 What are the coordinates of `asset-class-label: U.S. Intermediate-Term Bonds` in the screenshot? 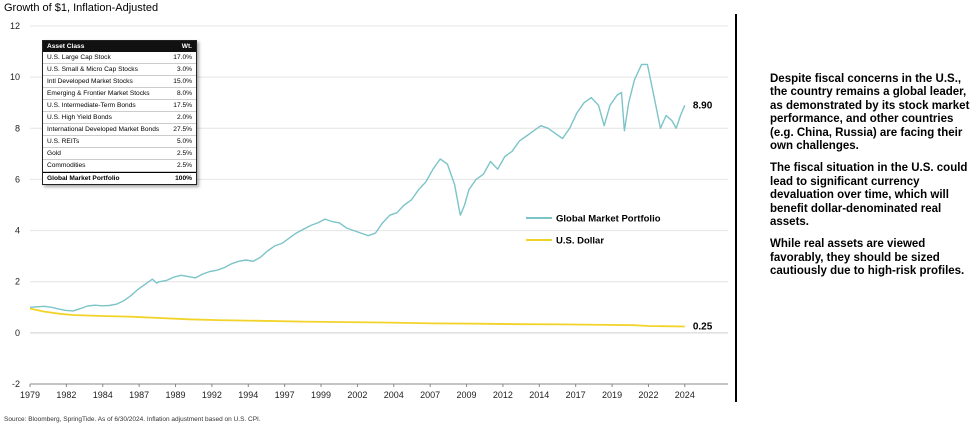 It's located at (91, 105).